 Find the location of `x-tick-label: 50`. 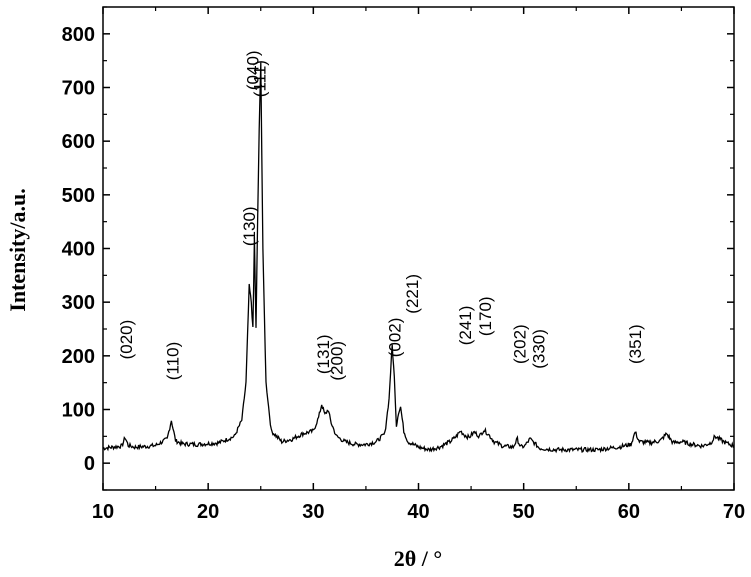

x-tick-label: 50 is located at coordinates (524, 512).